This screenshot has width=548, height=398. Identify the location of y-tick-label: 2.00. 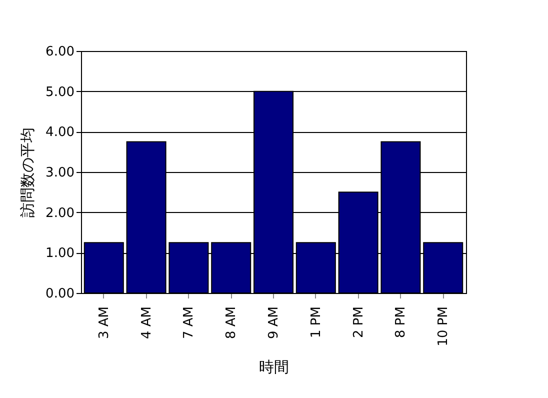
(60, 213).